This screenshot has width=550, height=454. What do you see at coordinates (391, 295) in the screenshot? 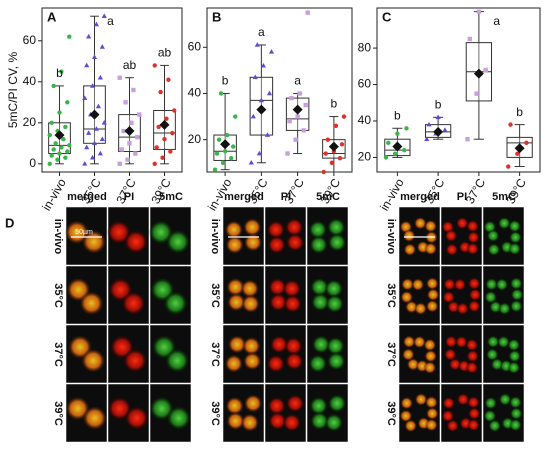
I see `row-label: 35°C` at bounding box center [391, 295].